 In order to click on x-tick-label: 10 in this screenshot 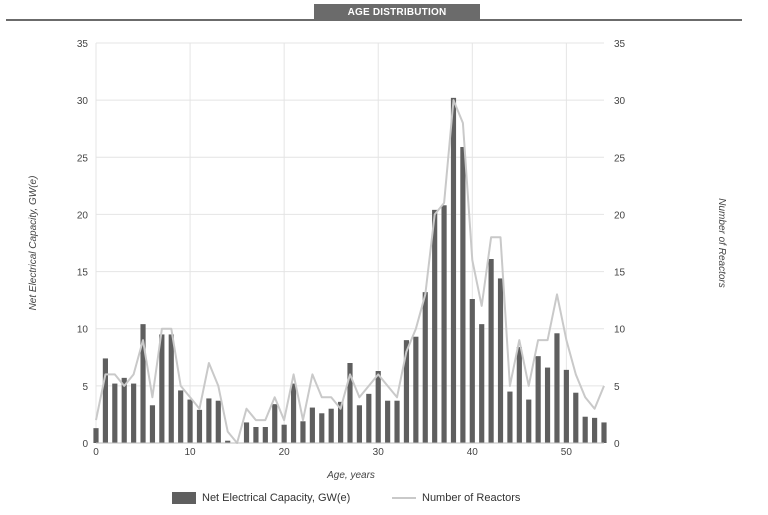, I will do `click(191, 452)`.